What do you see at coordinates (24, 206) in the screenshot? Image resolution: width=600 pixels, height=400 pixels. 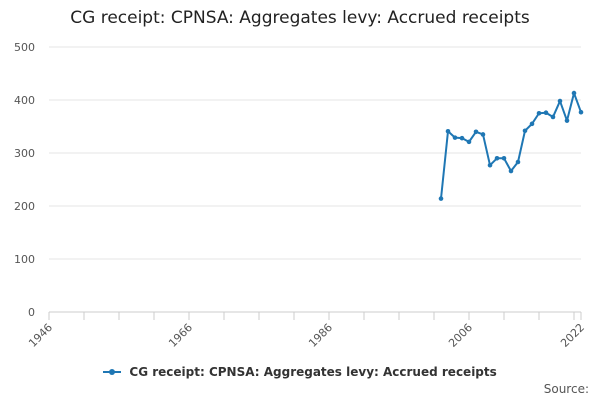 I see `y-tick-label: 200` at bounding box center [24, 206].